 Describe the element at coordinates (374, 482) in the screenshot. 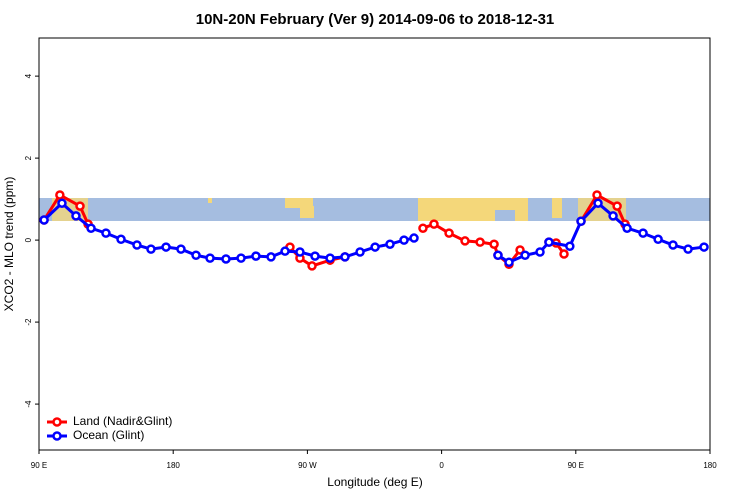

I see `x-axis-label: Longitude (deg E)` at that location.